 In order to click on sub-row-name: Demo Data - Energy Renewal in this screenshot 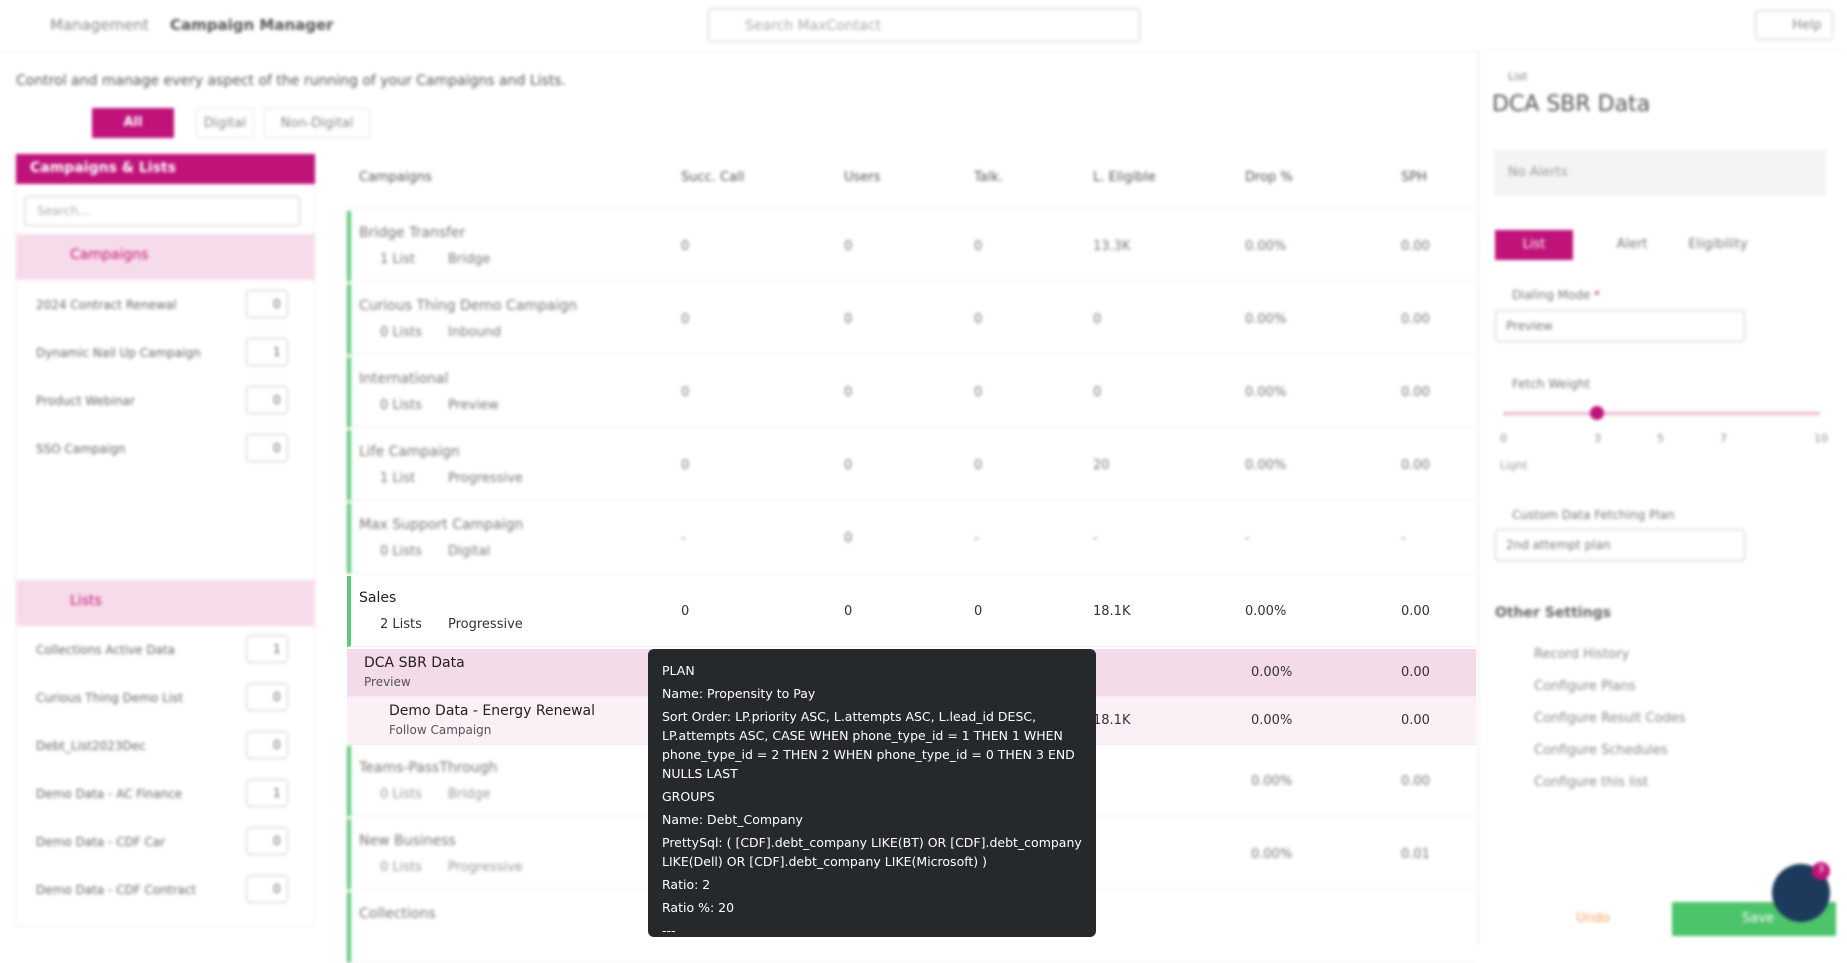, I will do `click(492, 711)`.